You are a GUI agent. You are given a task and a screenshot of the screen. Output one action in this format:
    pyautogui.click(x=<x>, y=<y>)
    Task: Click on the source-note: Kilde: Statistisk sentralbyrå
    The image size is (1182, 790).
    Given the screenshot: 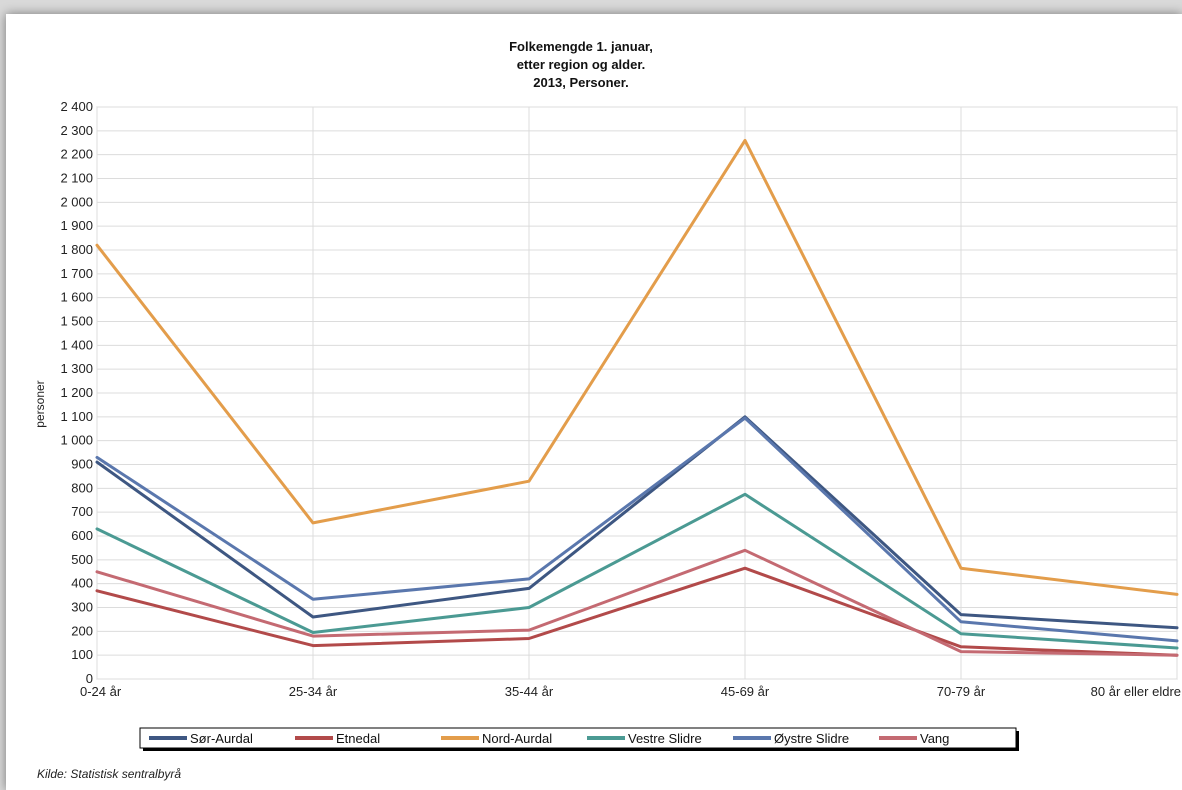 What is the action you would take?
    pyautogui.click(x=109, y=774)
    